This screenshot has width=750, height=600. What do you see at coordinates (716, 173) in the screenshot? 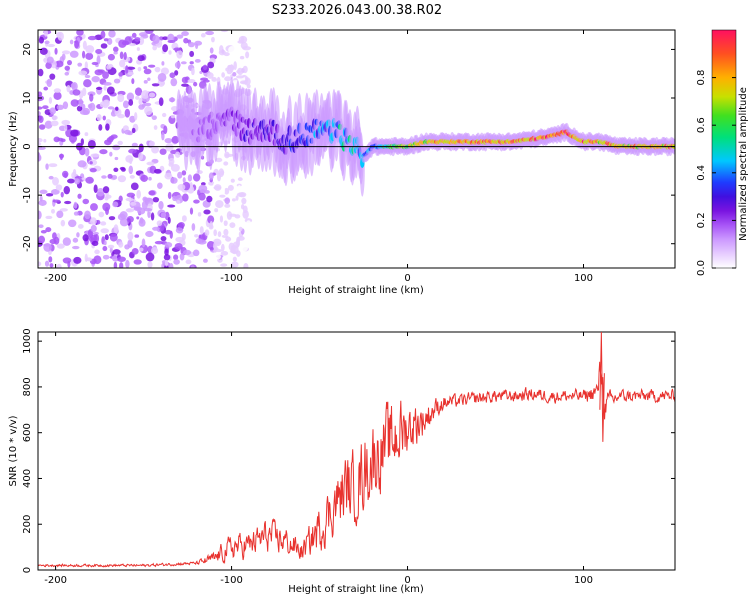
I see `colorbar-ticks: 0.0 0.2 0.4 0.6 0.8` at bounding box center [716, 173].